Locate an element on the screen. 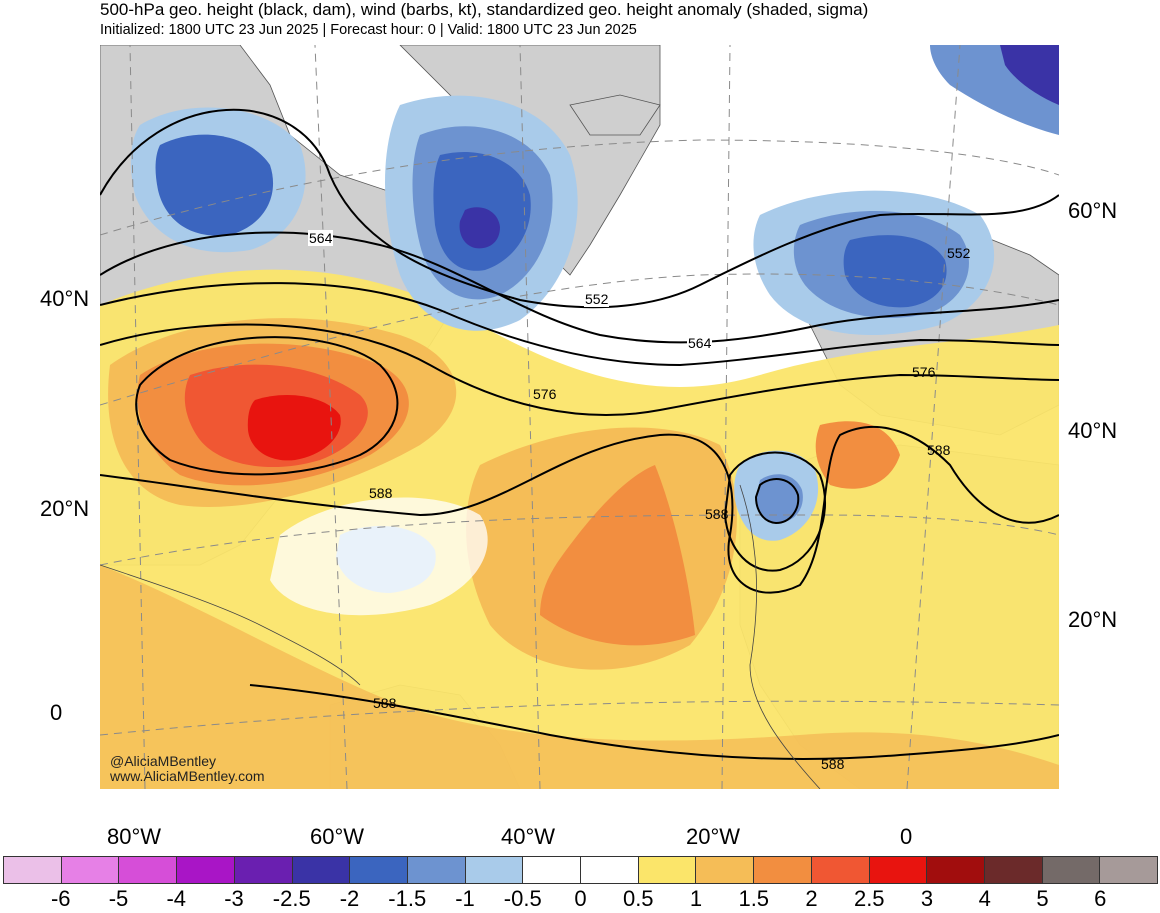  colorbar-tick-label: -1.5 is located at coordinates (407, 898).